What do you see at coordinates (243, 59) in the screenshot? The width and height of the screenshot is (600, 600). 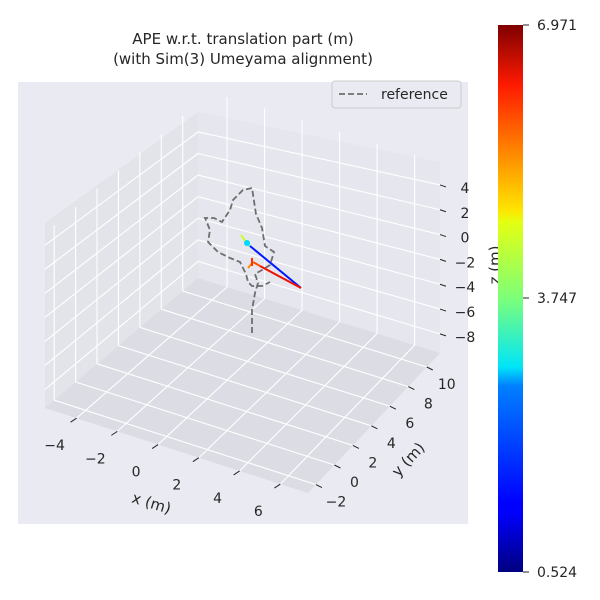 I see `chart-title-line2: (with Sim(3) Umeyama alignment)` at bounding box center [243, 59].